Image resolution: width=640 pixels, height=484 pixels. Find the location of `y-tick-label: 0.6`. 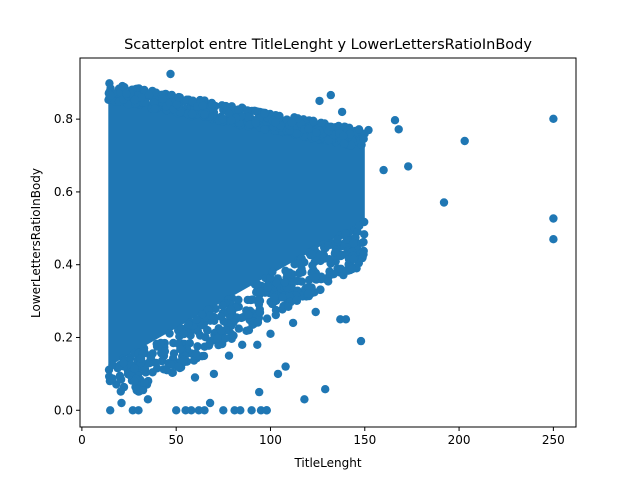

y-tick-label: 0.6 is located at coordinates (63, 192).